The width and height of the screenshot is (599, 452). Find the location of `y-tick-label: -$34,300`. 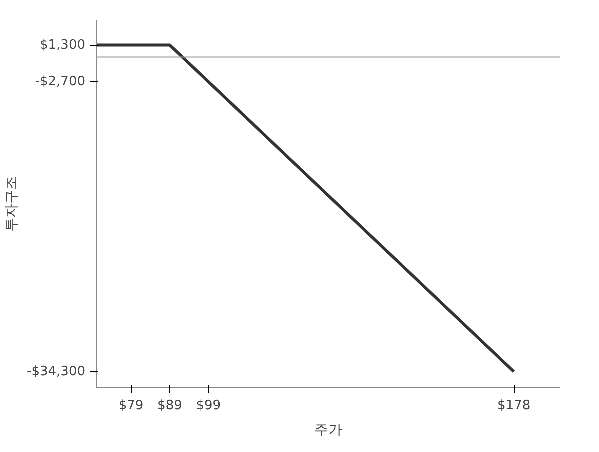

y-tick-label: -$34,300 is located at coordinates (56, 372).